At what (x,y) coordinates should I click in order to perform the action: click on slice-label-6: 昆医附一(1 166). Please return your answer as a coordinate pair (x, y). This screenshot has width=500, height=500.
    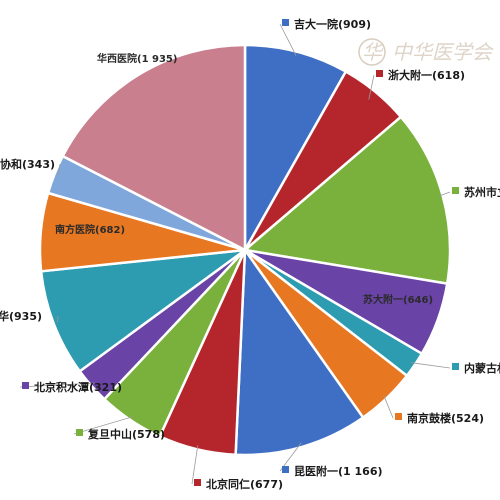
    Looking at the image, I should click on (338, 471).